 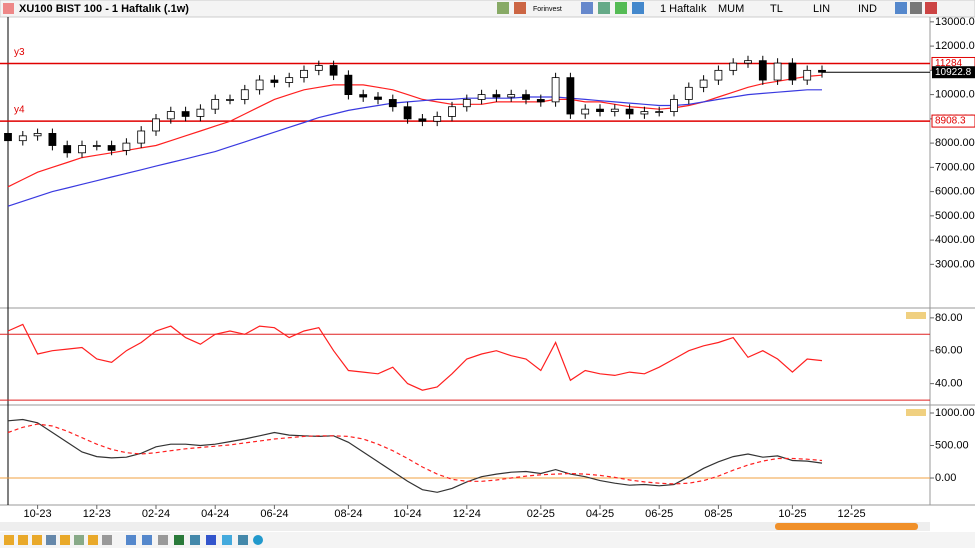 What do you see at coordinates (846, 526) in the screenshot?
I see `scrollbar-thumb` at bounding box center [846, 526].